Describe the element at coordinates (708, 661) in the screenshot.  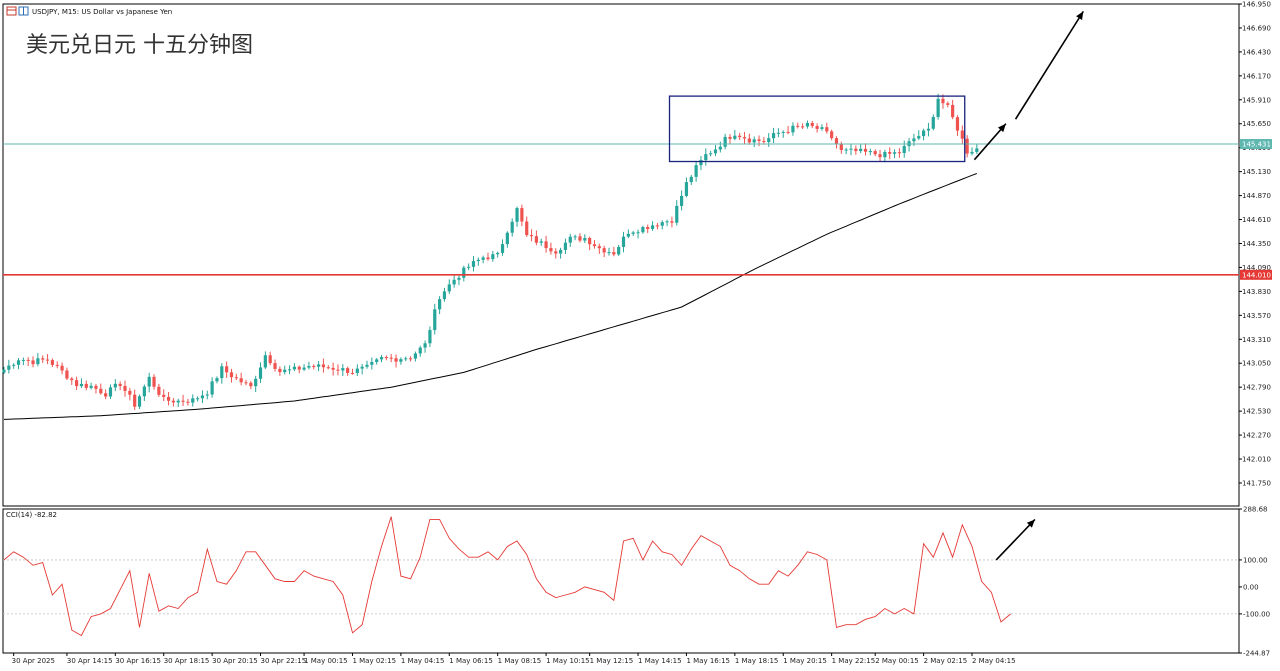
I see `time-axis-label: 1 May 16:15` at that location.